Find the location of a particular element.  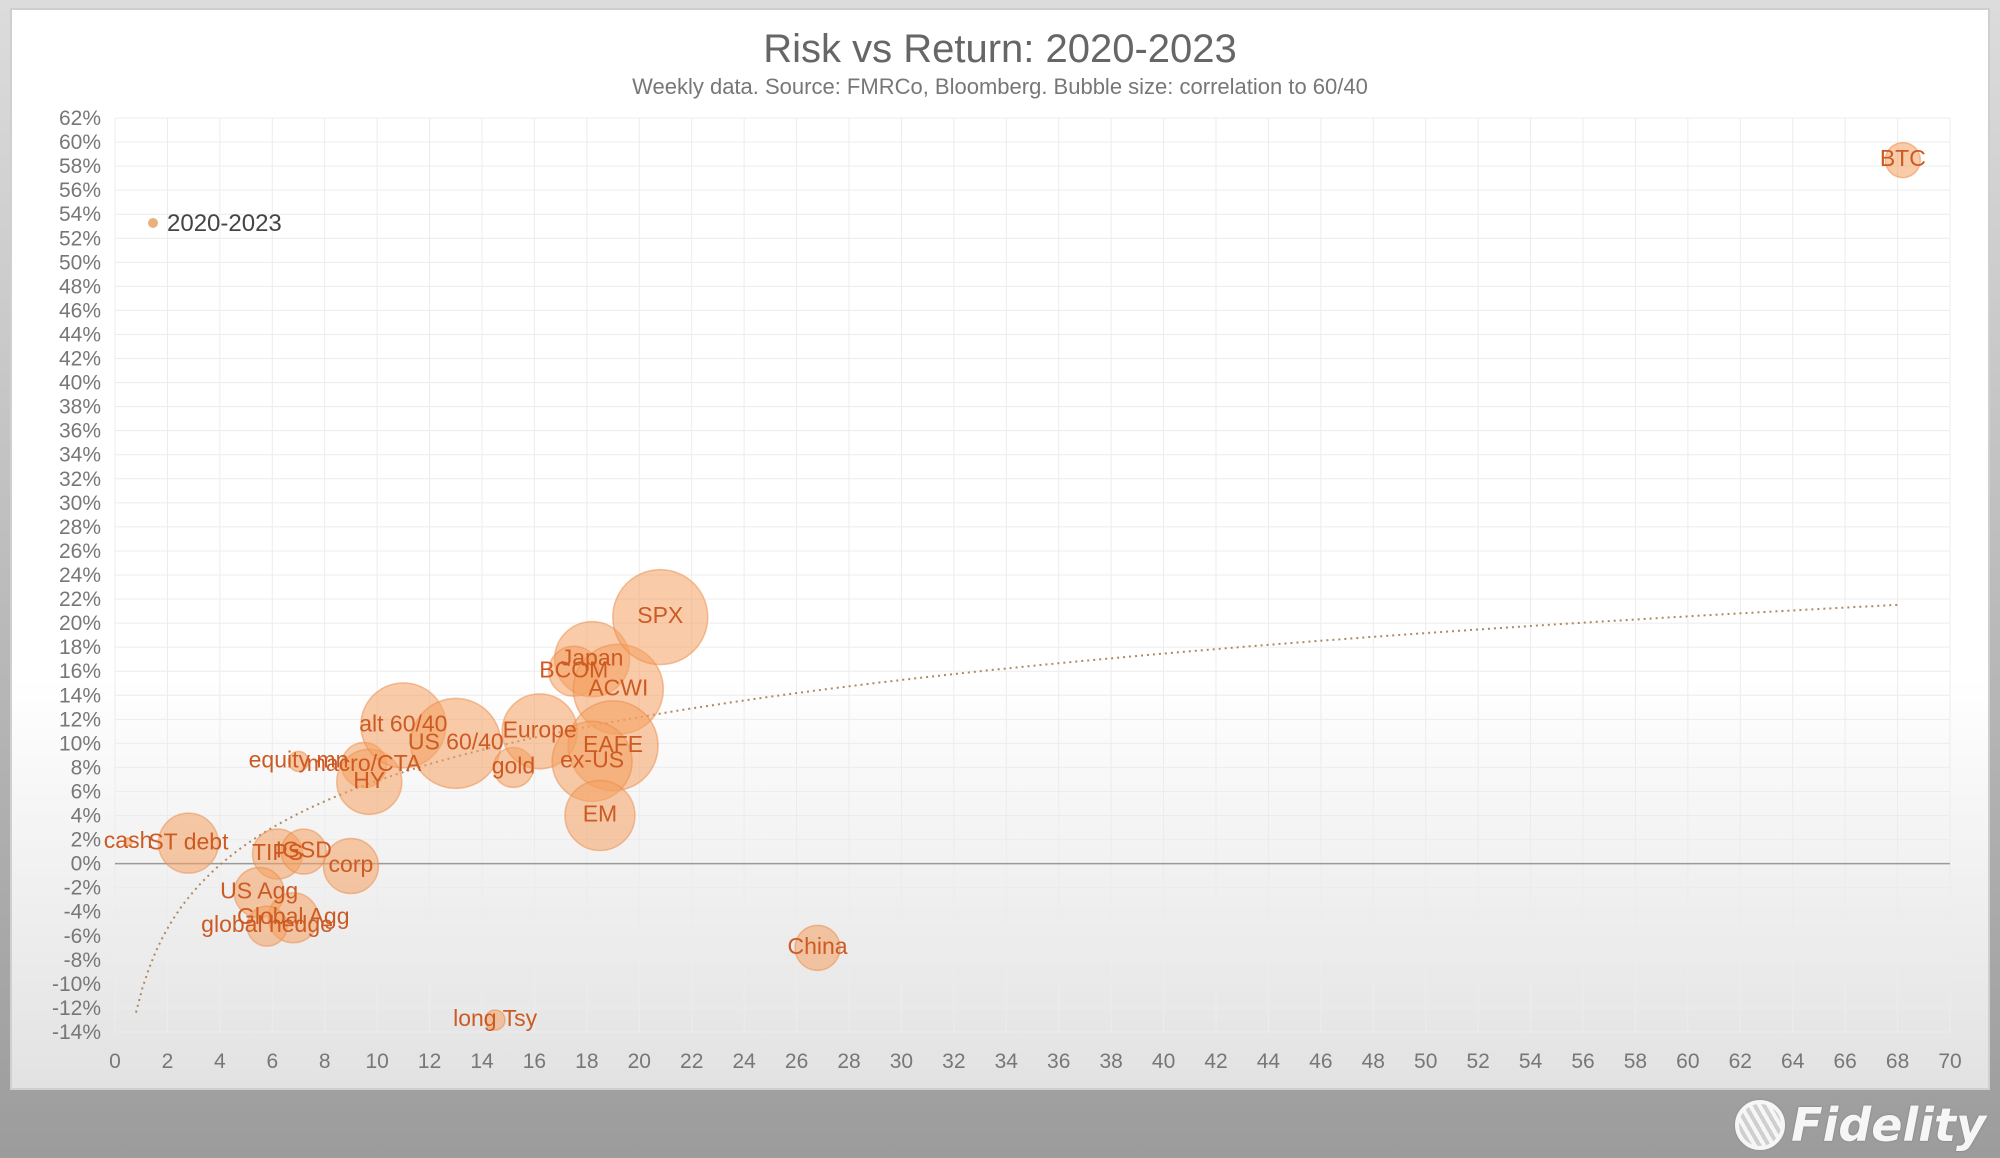

bubble-equity-mn is located at coordinates (298, 761).